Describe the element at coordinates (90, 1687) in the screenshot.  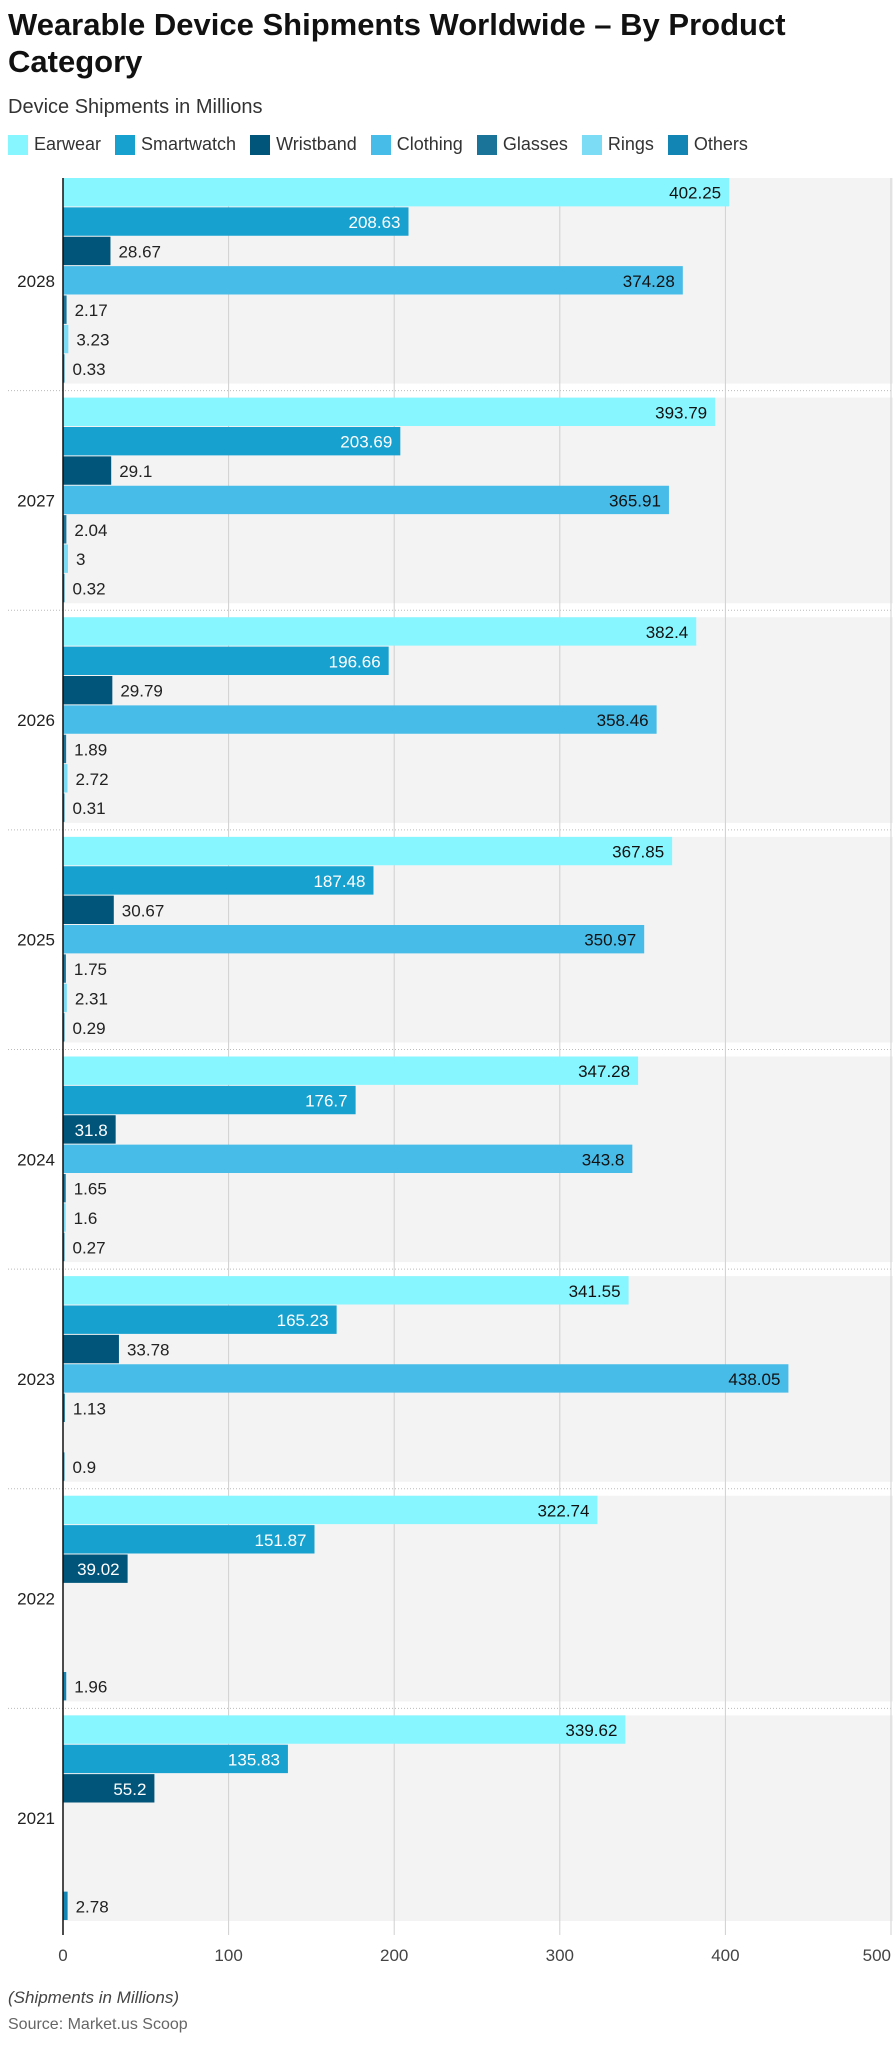
I see `data-label: 1.96` at that location.